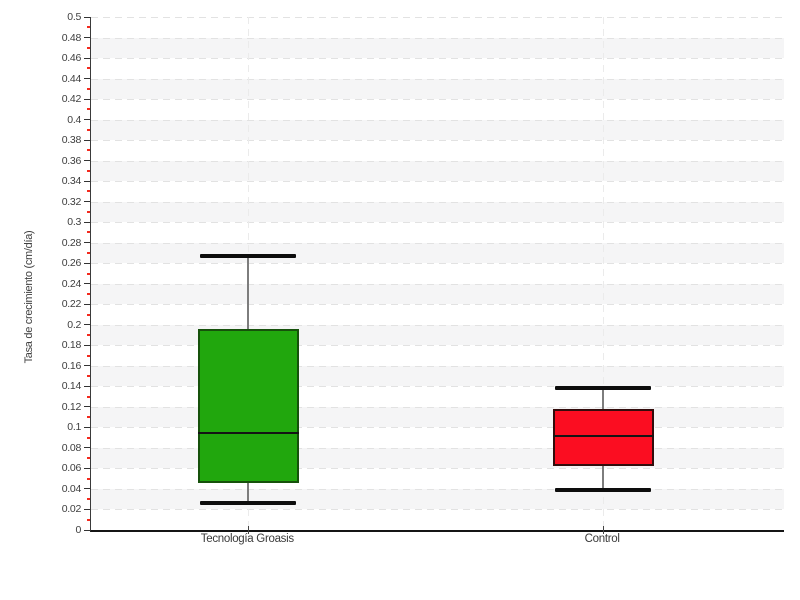 This screenshot has width=800, height=600. Describe the element at coordinates (400, 541) in the screenshot. I see `x-axis: Tecnología Groasis Control` at that location.